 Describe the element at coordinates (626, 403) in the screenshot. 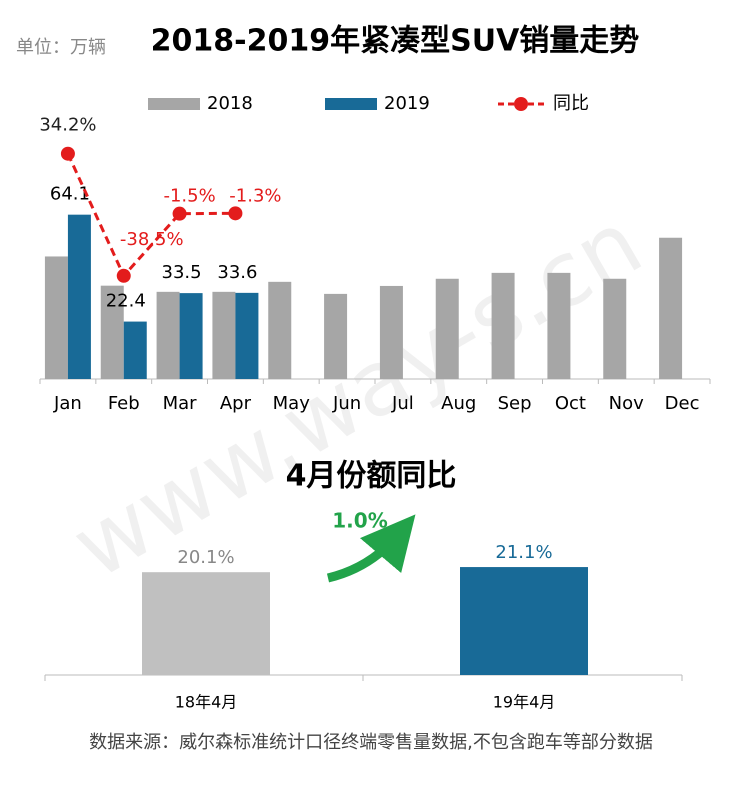

I see `x-tick-label: Nov` at that location.